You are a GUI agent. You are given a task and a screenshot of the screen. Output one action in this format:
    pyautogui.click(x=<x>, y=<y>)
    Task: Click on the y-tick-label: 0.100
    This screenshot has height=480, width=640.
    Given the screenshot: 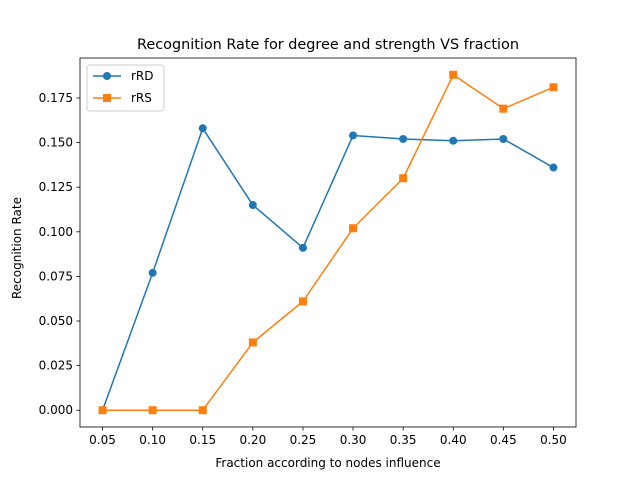 What is the action you would take?
    pyautogui.click(x=56, y=232)
    